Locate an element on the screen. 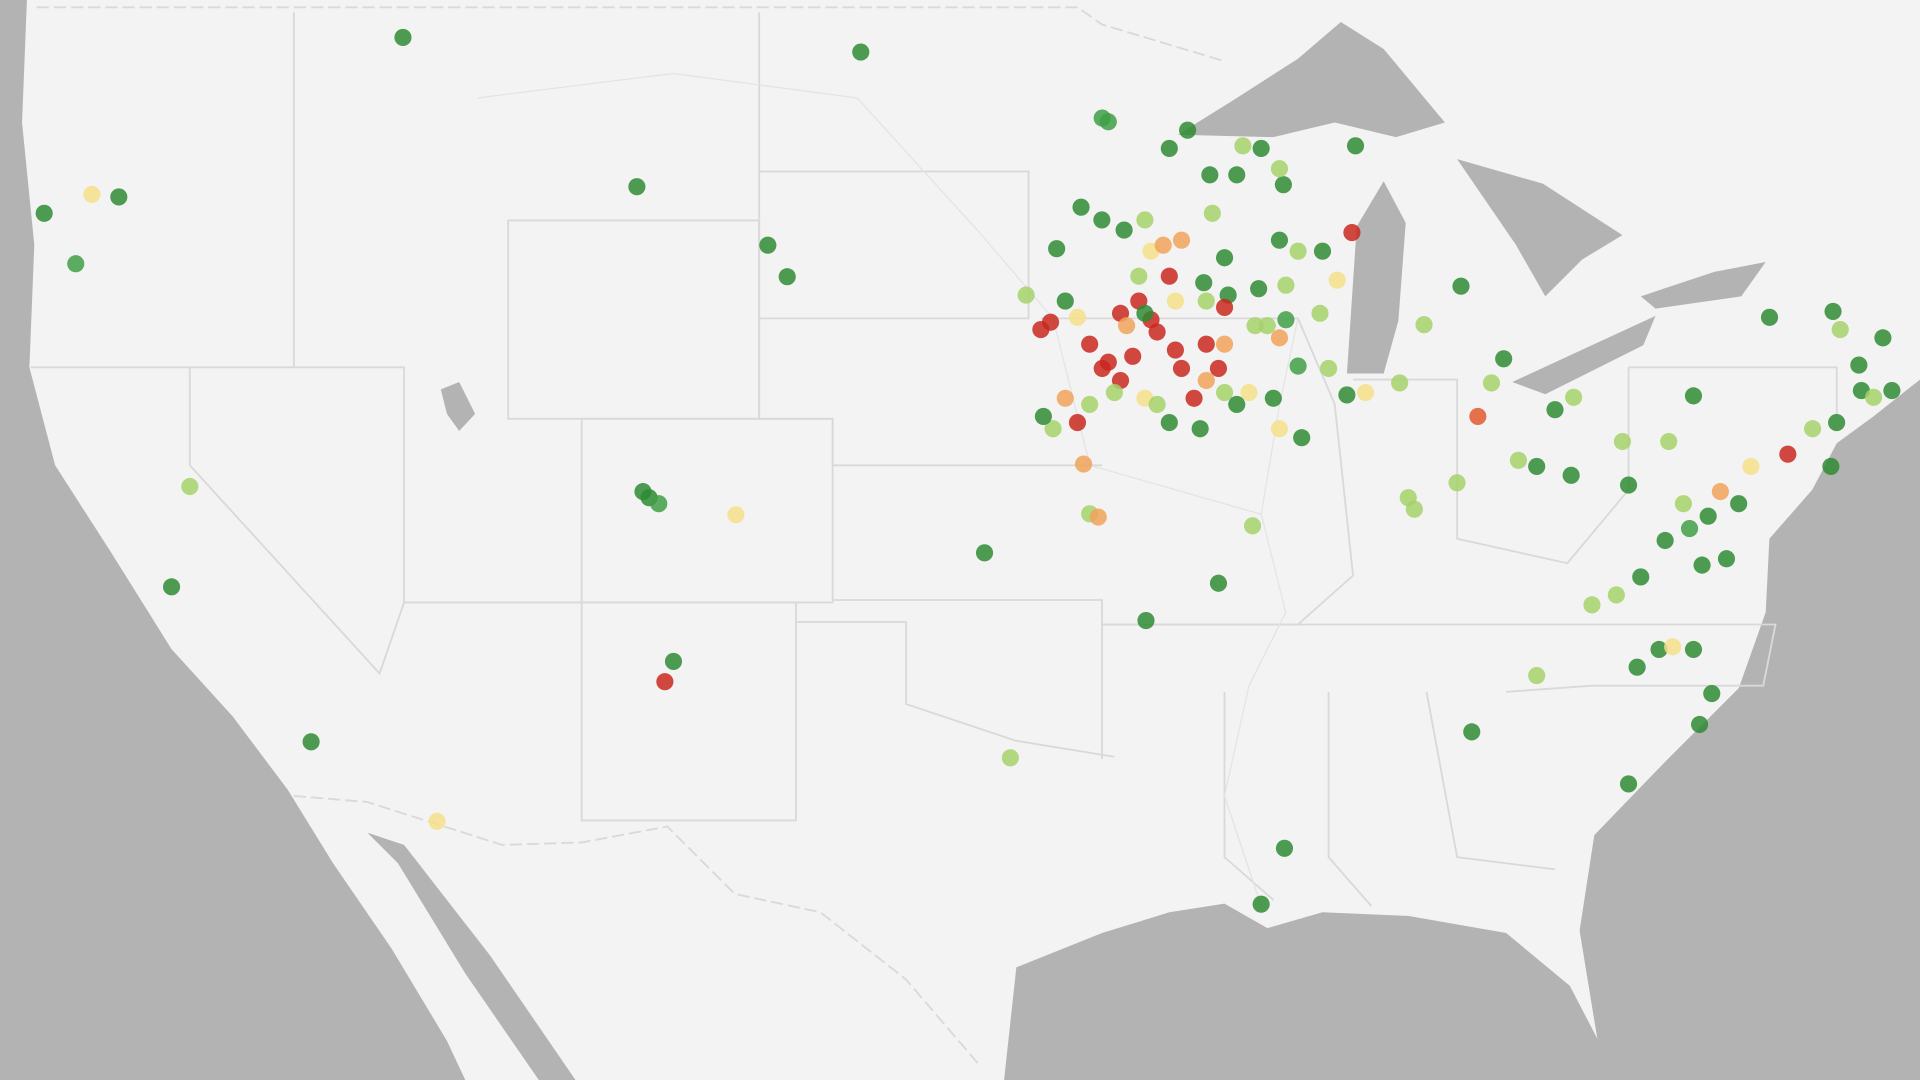 The image size is (1920, 1080). lake-huron is located at coordinates (1540, 228).